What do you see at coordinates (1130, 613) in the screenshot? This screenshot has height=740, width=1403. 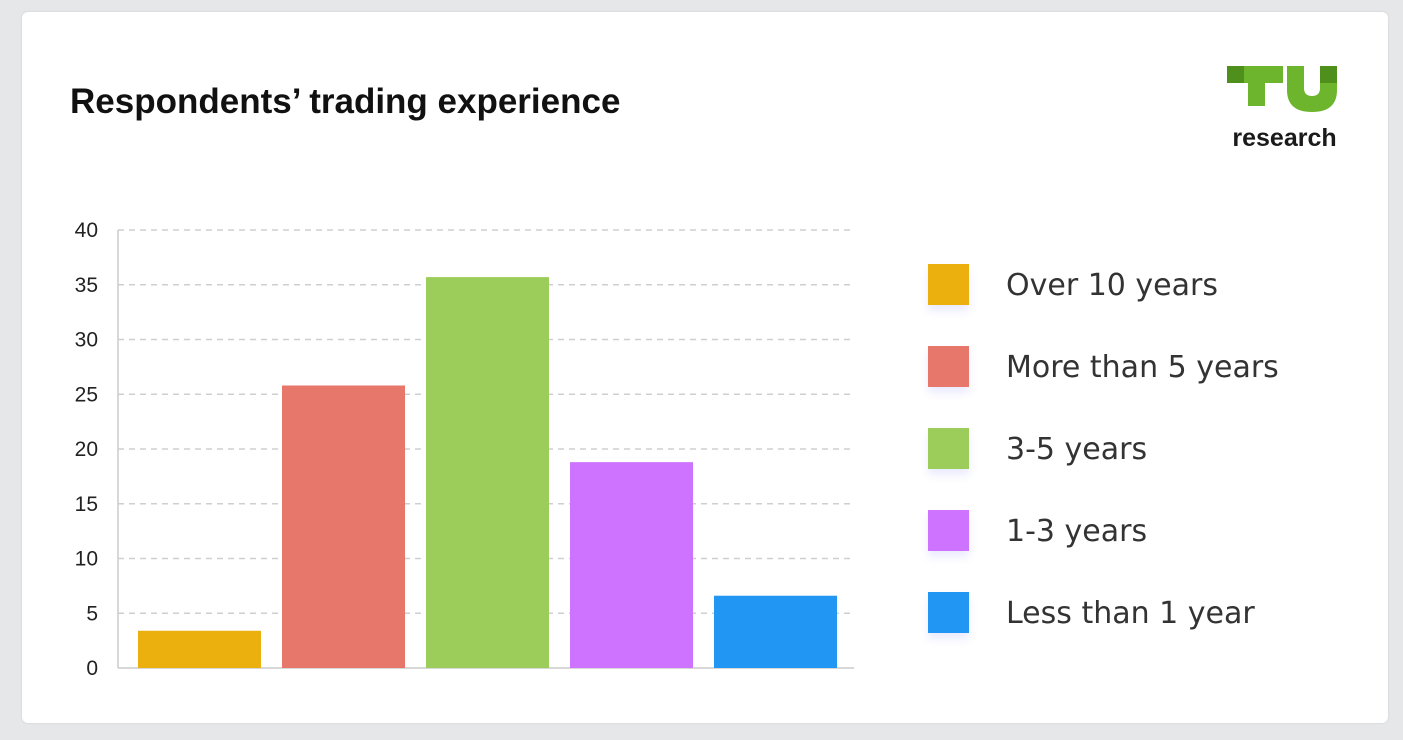 I see `legend-label: Less than 1 year` at bounding box center [1130, 613].